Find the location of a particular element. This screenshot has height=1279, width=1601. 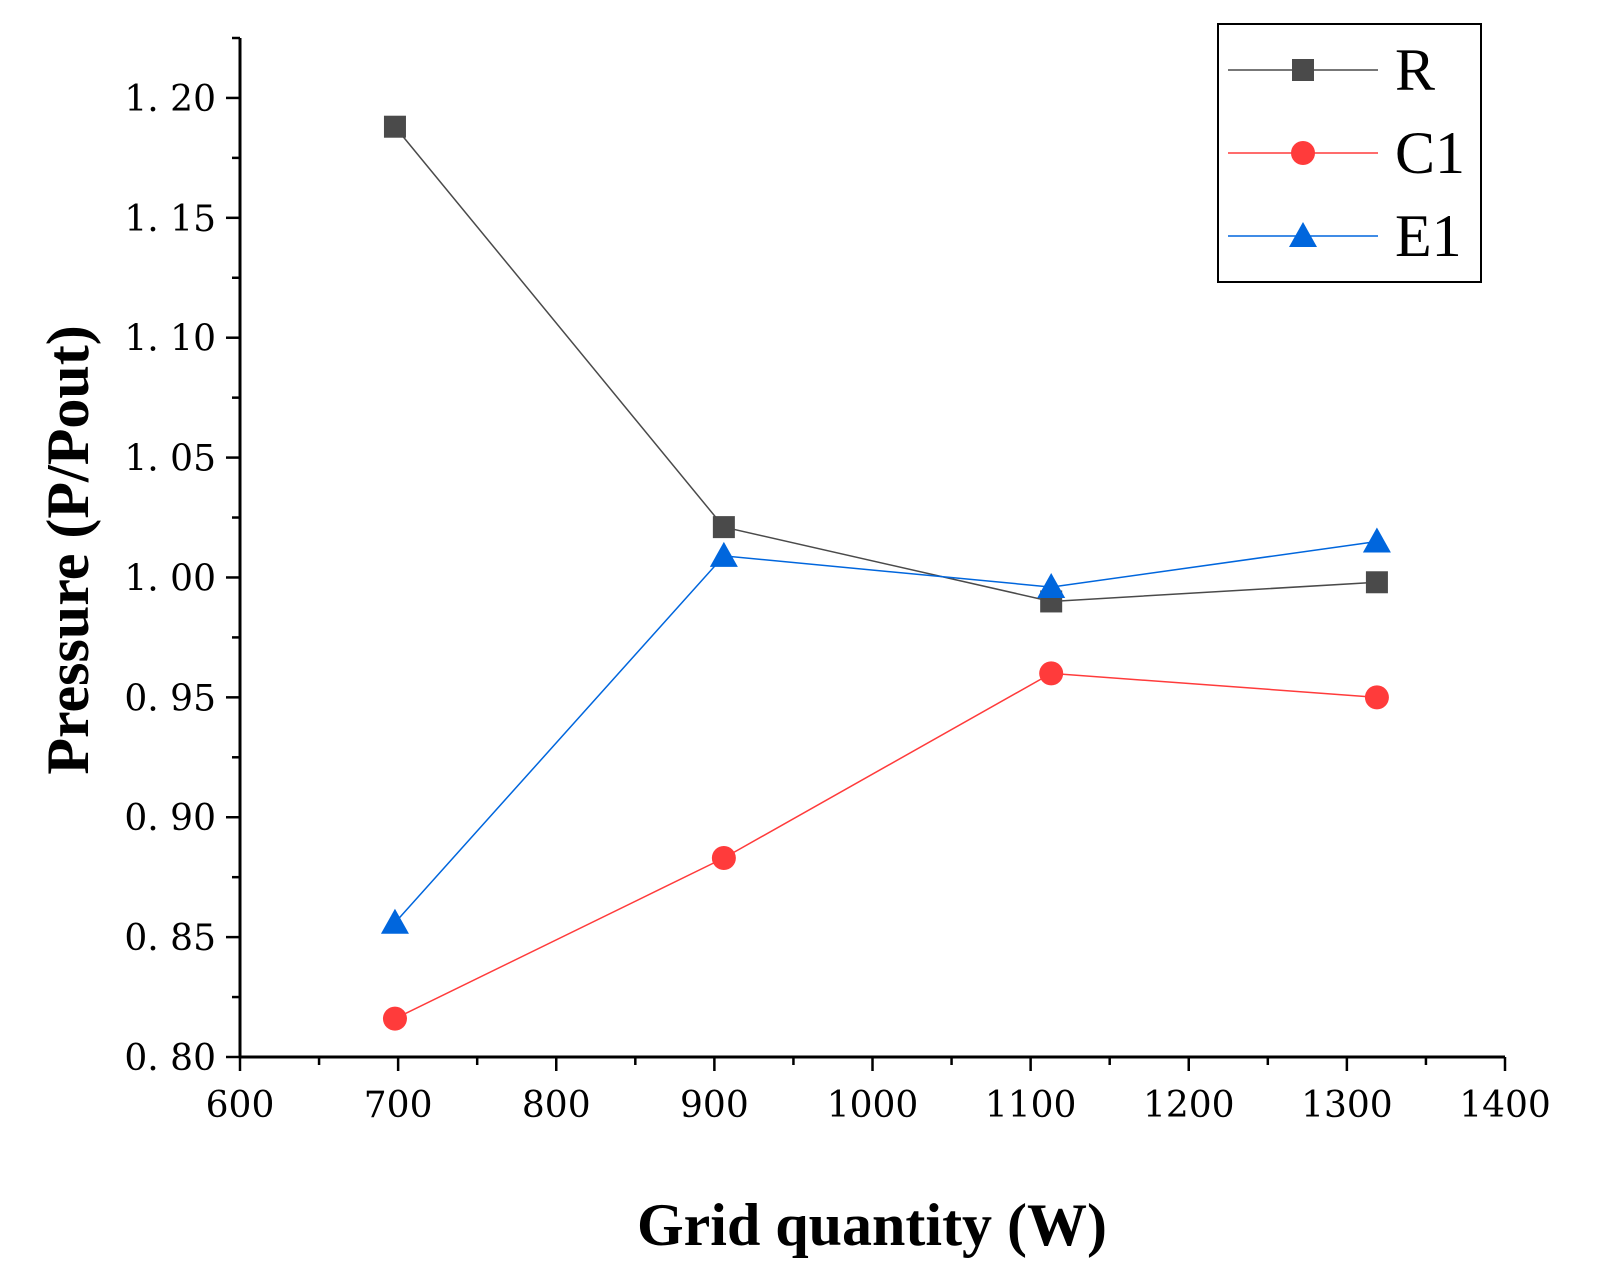

y-tick-label: 1. 10 is located at coordinates (170, 339).